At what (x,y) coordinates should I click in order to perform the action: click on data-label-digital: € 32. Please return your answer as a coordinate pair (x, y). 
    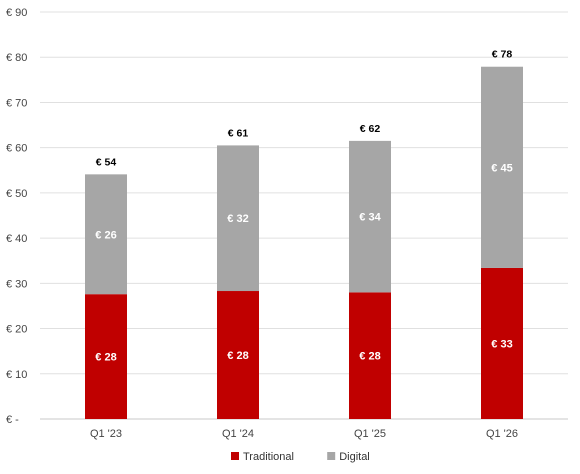
    Looking at the image, I should click on (237, 219).